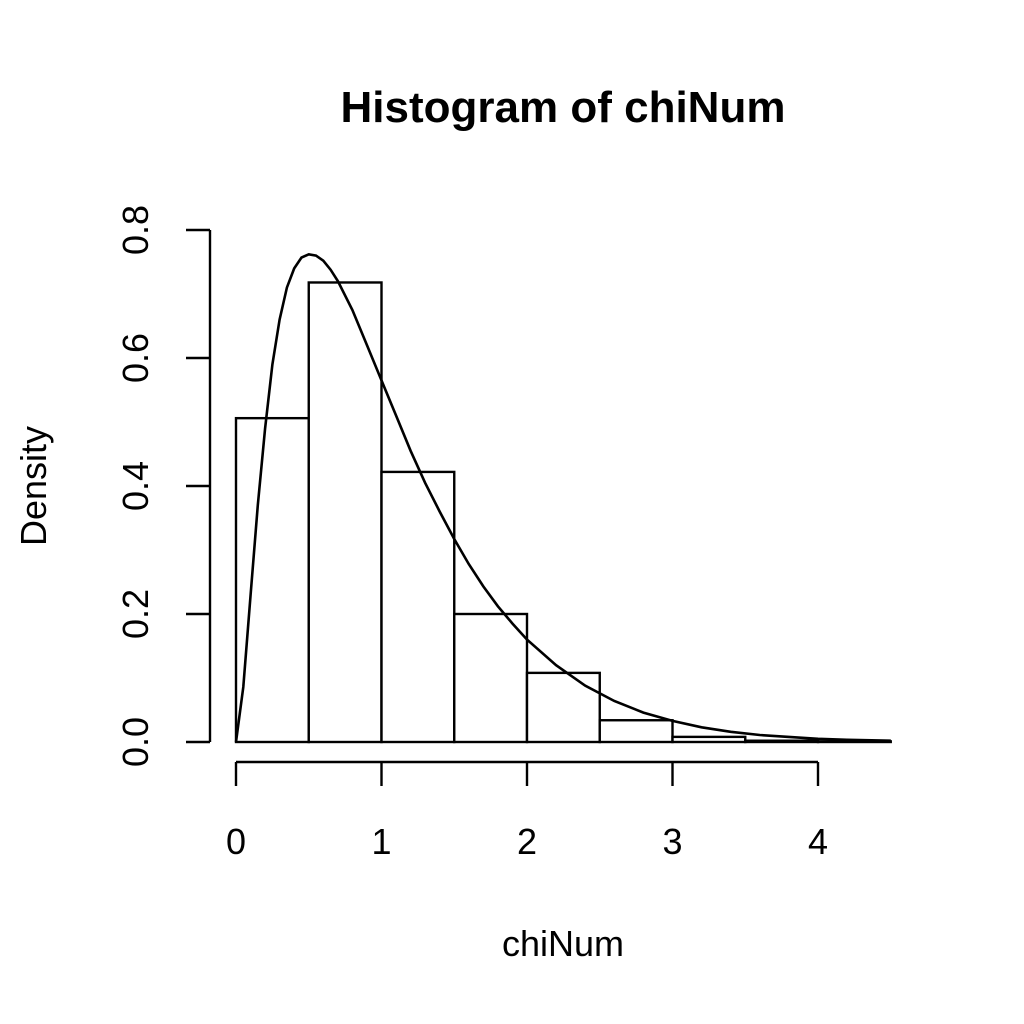  Describe the element at coordinates (135, 358) in the screenshot. I see `y-tick-label-3: 0.6` at that location.